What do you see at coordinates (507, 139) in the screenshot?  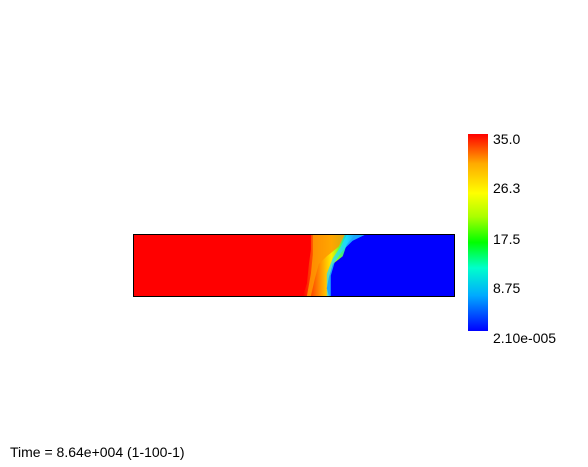 I see `colorbar-label-max: 35.0` at bounding box center [507, 139].